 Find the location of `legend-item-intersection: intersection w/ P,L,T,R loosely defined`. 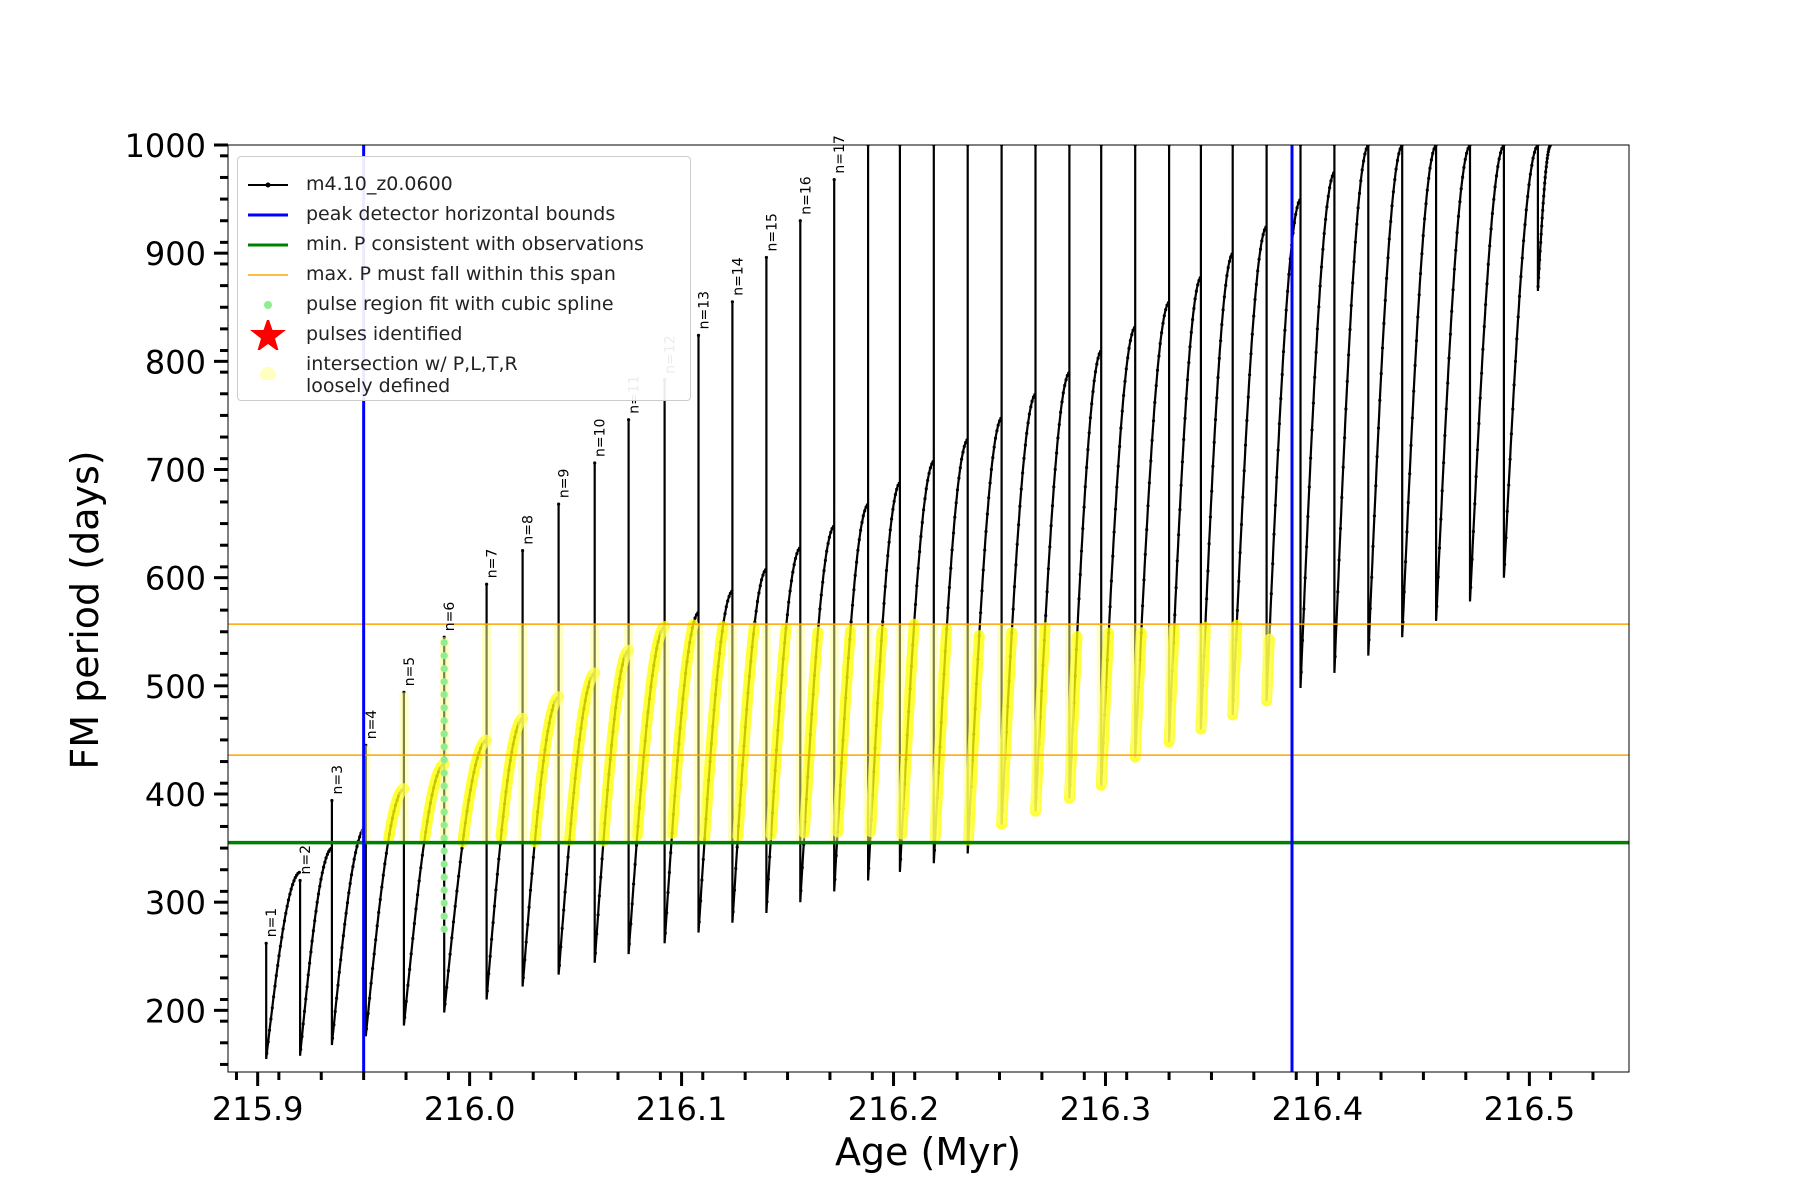

legend-item-intersection: intersection w/ P,L,T,R loosely defined is located at coordinates (464, 373).